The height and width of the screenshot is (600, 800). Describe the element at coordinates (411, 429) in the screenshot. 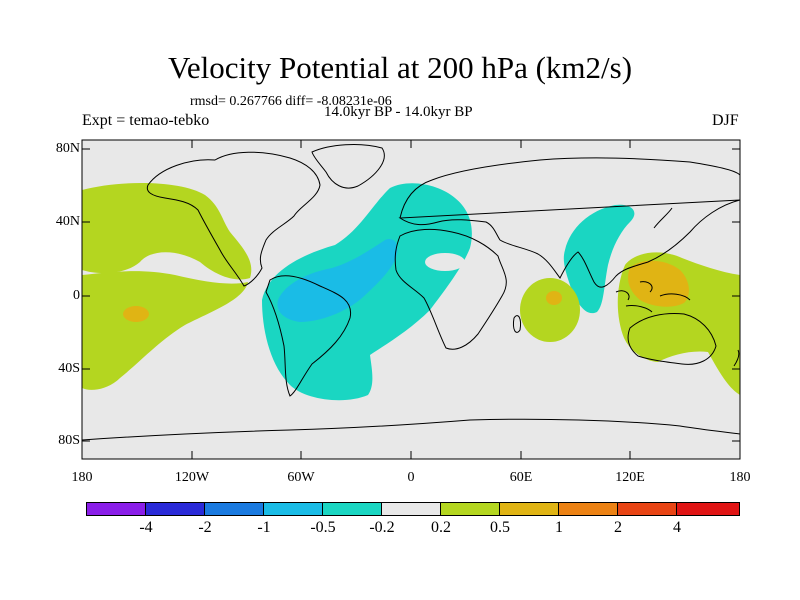

I see `coast-antarctica` at that location.